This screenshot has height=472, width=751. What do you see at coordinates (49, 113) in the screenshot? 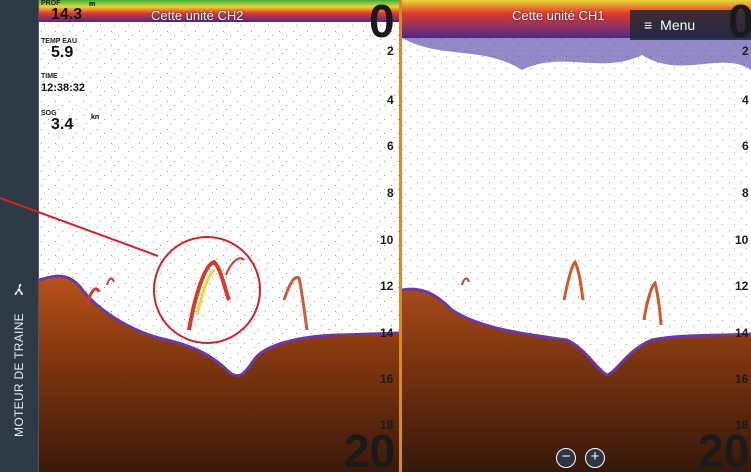
I see `sog-label: SOG` at bounding box center [49, 113].